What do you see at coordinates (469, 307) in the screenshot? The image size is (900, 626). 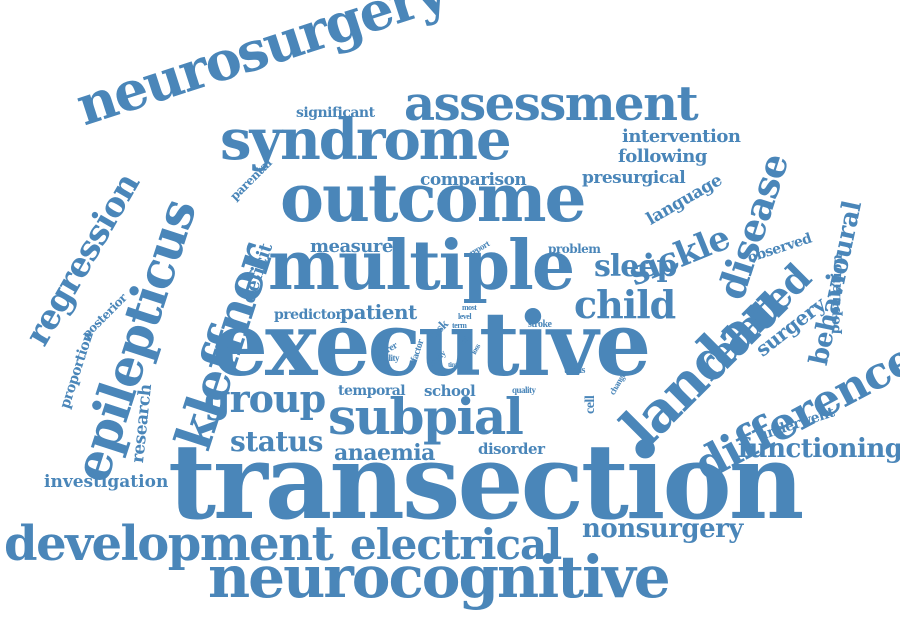 I see `word-most: most` at bounding box center [469, 307].